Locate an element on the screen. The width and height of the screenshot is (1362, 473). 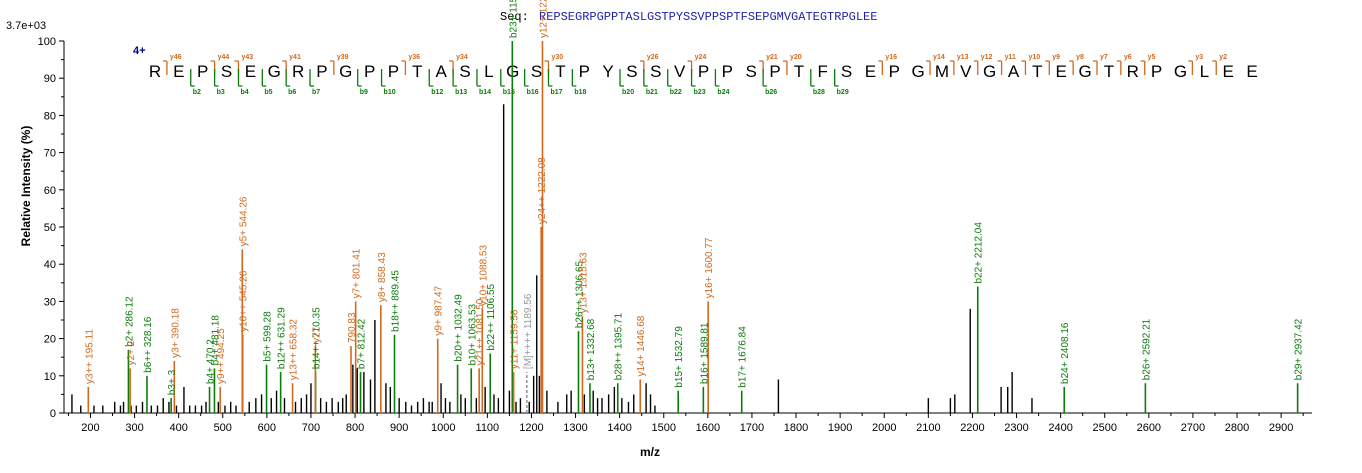
y-ion-mark-label: y44 is located at coordinates (224, 57).